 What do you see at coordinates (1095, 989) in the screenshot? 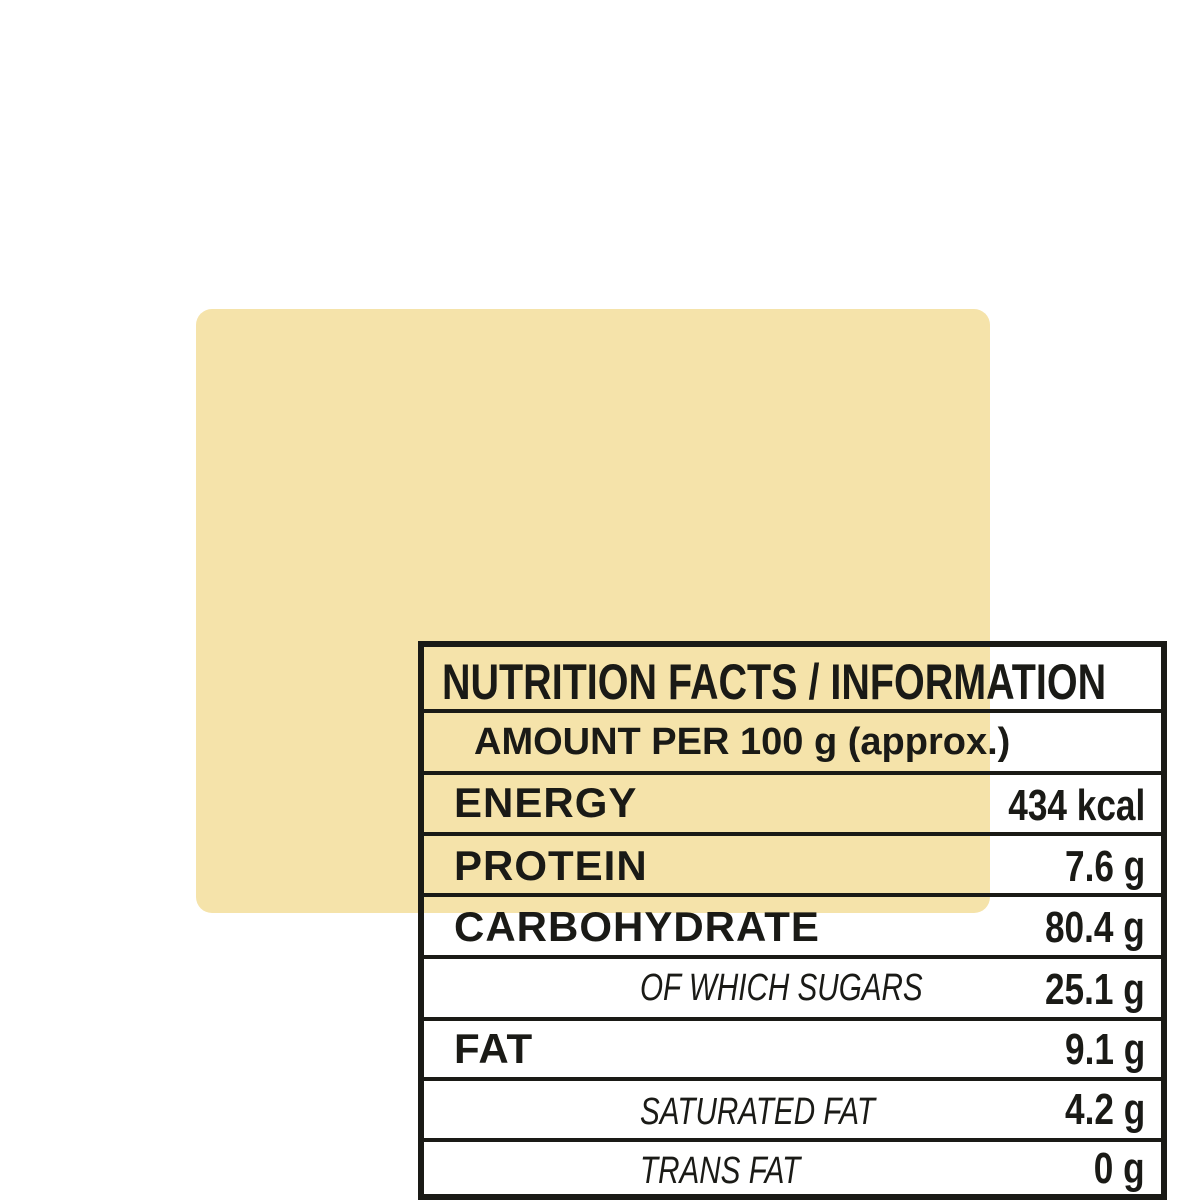
I see `nutrient-value: 25.1 g` at bounding box center [1095, 989].